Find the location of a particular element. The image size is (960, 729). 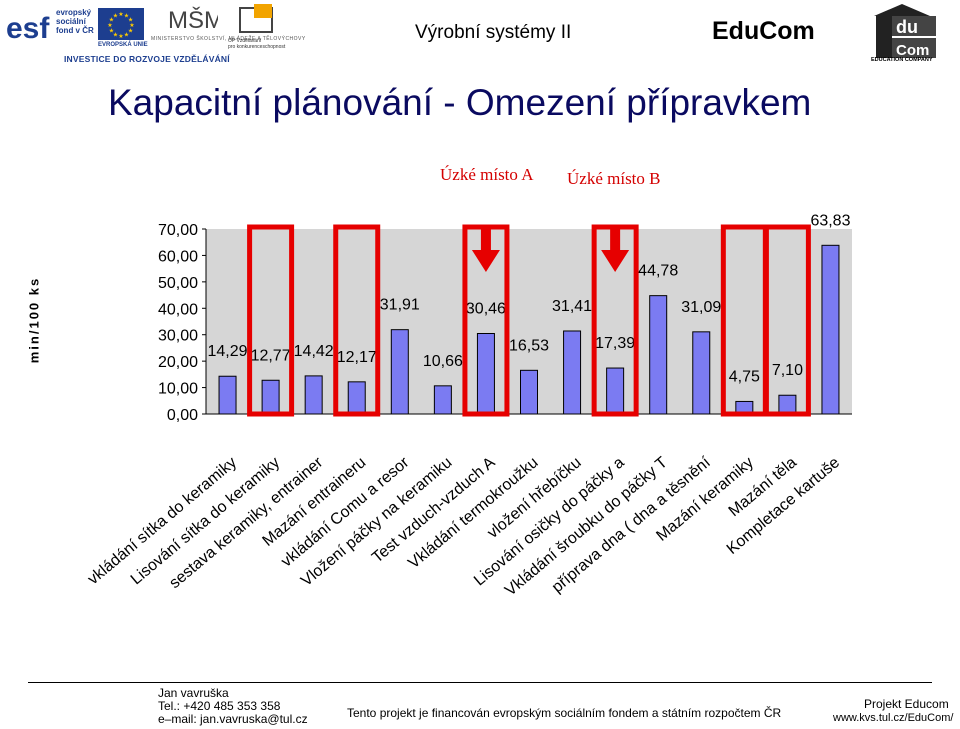

esf-logo-text: evropský sociální fond v ČR is located at coordinates (75, 21).